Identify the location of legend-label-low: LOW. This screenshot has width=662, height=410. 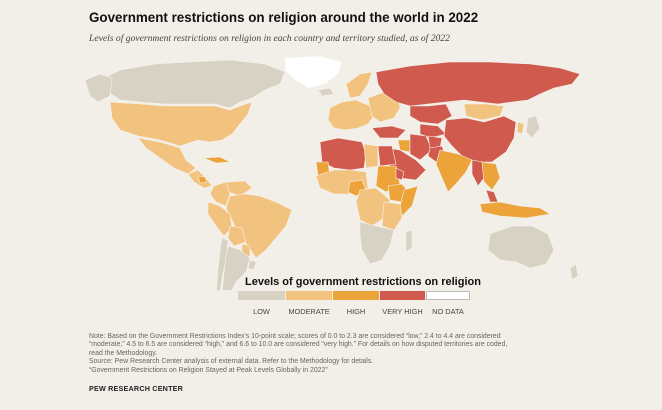
(261, 311).